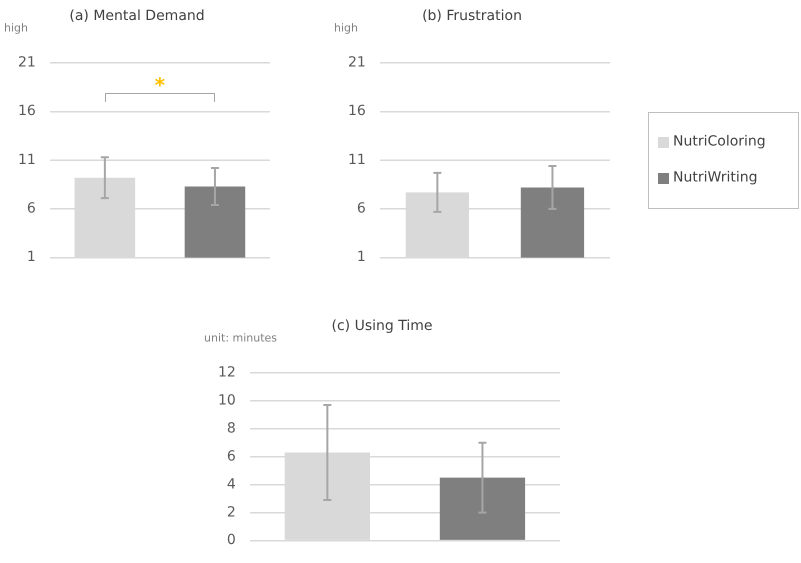  Describe the element at coordinates (227, 400) in the screenshot. I see `y-tick-label: 10` at that location.